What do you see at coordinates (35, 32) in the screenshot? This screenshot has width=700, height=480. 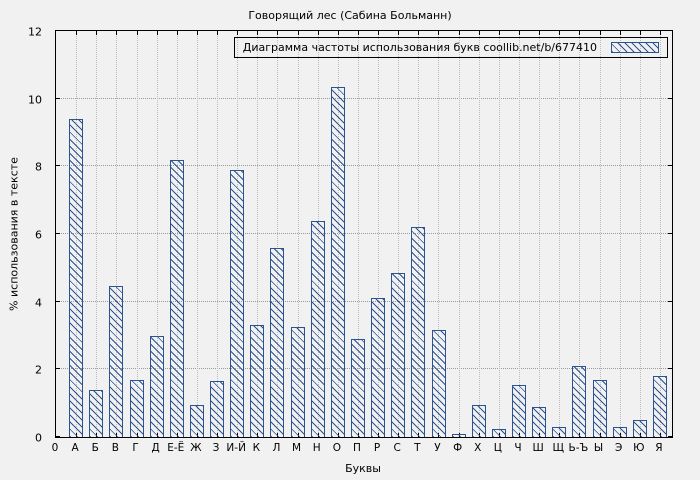 I see `y-tick-label: 12` at bounding box center [35, 32].